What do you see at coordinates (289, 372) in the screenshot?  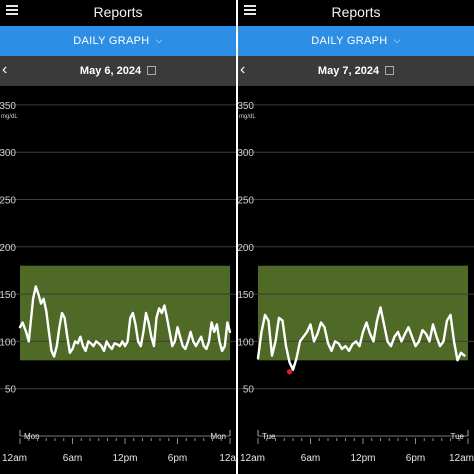 I see `low-glucose-marker` at bounding box center [289, 372].